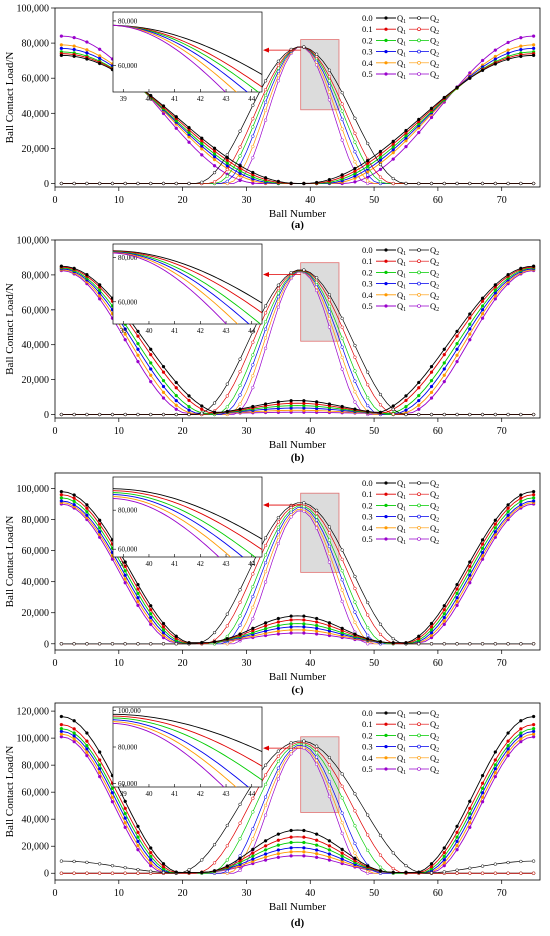 The width and height of the screenshot is (550, 936). What do you see at coordinates (404, 310) in the screenshot?
I see `legend-q1-sub: 1` at bounding box center [404, 310].